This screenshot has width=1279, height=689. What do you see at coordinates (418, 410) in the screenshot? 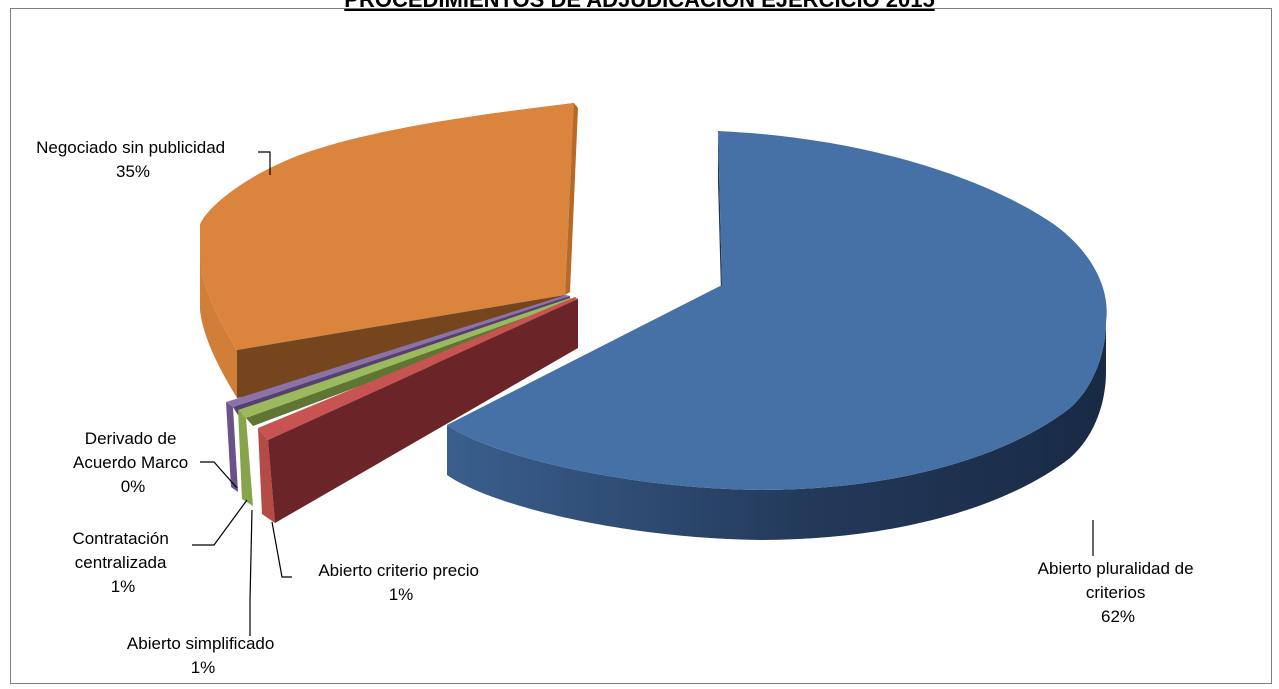
I see `slice-abierto-criterio-precio` at bounding box center [418, 410].